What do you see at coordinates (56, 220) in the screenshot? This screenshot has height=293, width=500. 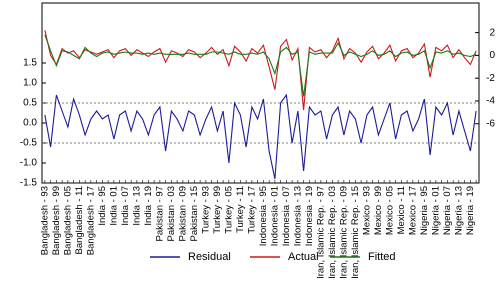 I see `x-tick-label: Bangladesh - 99` at bounding box center [56, 220].